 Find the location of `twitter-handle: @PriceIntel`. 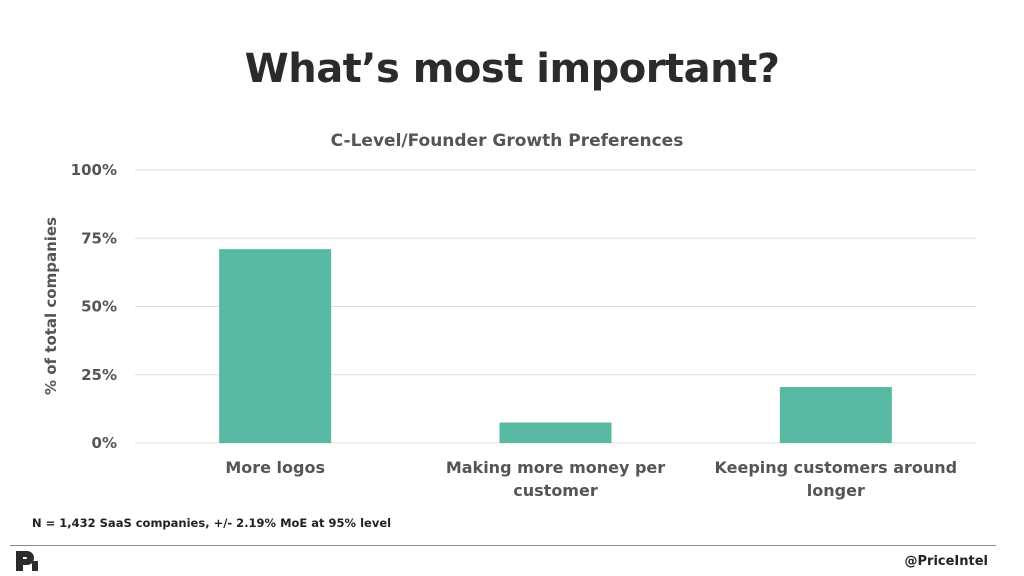

twitter-handle: @PriceIntel is located at coordinates (946, 561).